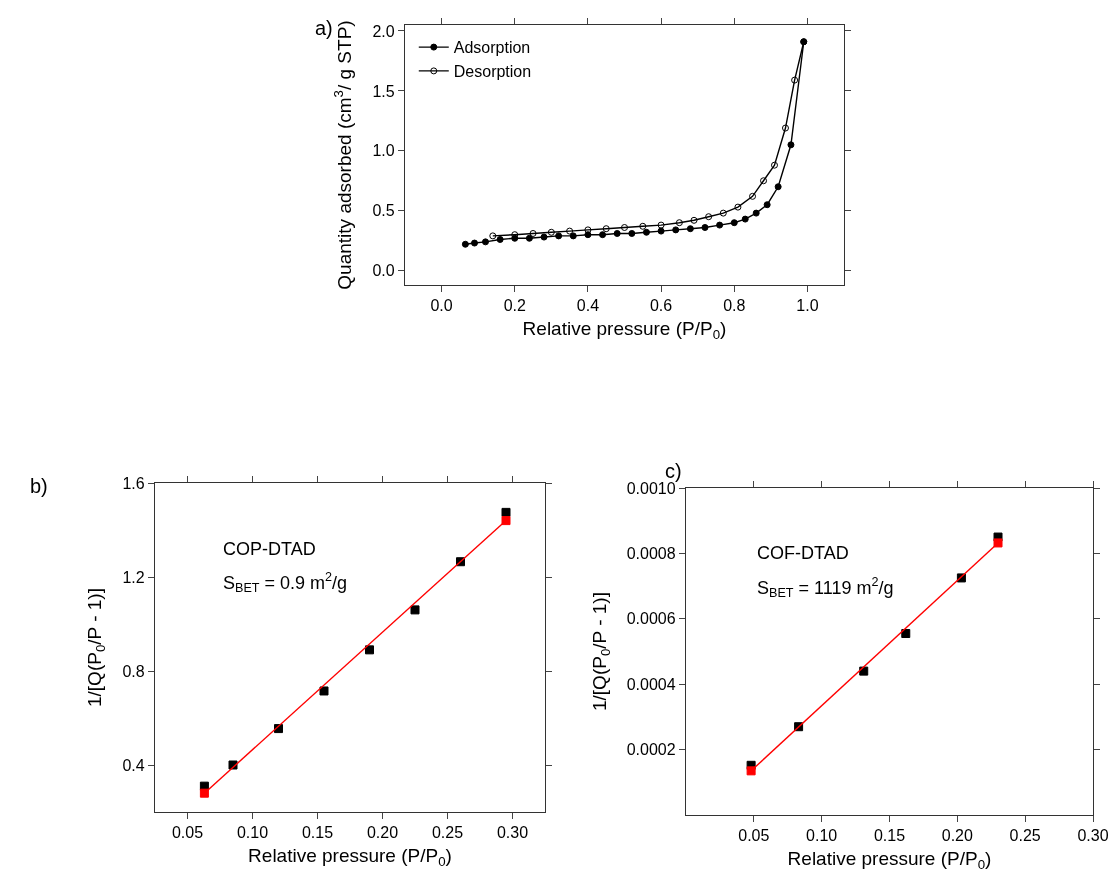 The image size is (1115, 886). I want to click on y-tick-label: 1.0, so click(383, 151).